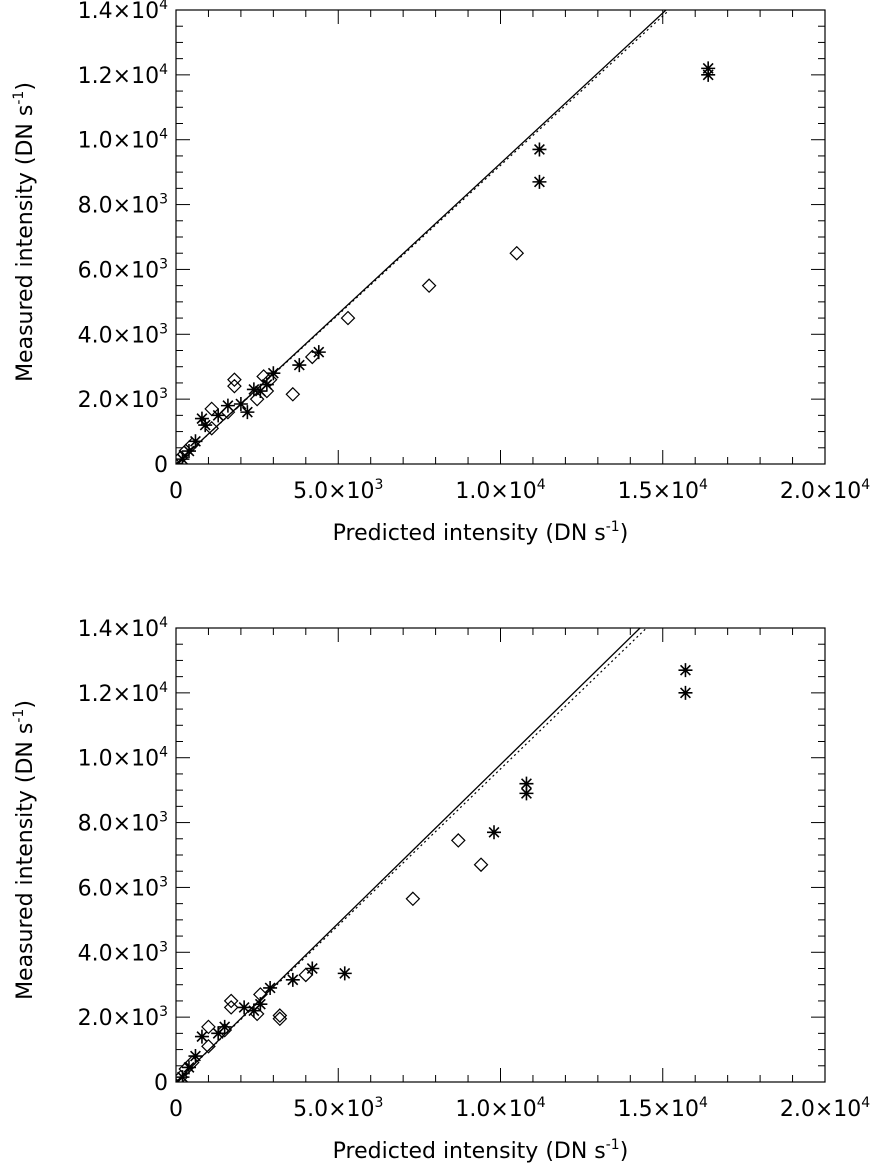 The width and height of the screenshot is (885, 1168). I want to click on x-tick-label-sup: 3, so click(379, 485).